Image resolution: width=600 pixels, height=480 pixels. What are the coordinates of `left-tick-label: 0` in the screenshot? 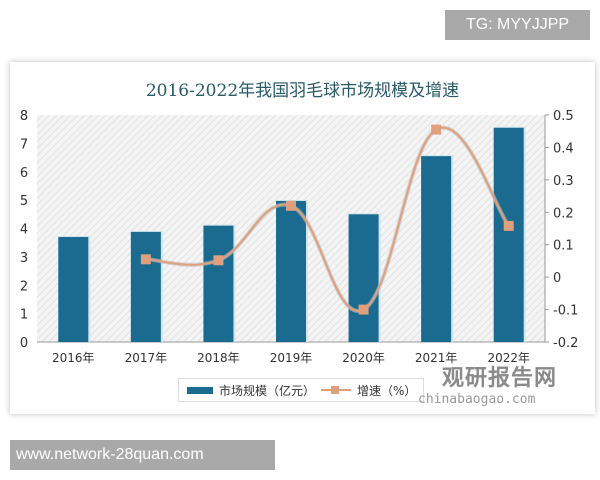 It's located at (24, 343).